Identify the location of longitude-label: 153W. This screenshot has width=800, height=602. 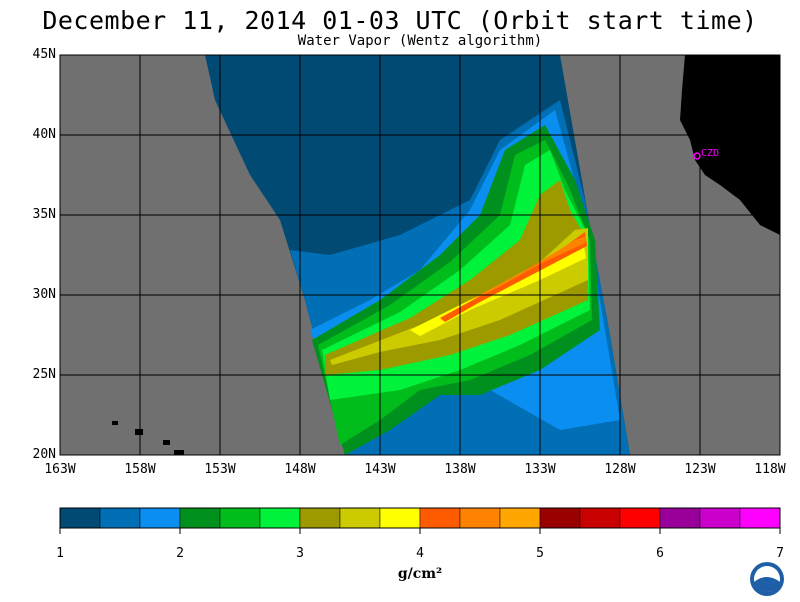
(220, 469).